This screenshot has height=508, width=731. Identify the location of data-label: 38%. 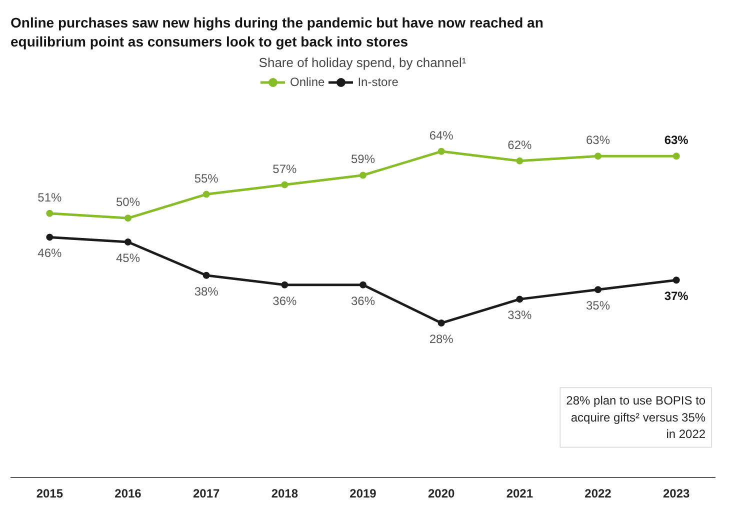
(206, 291).